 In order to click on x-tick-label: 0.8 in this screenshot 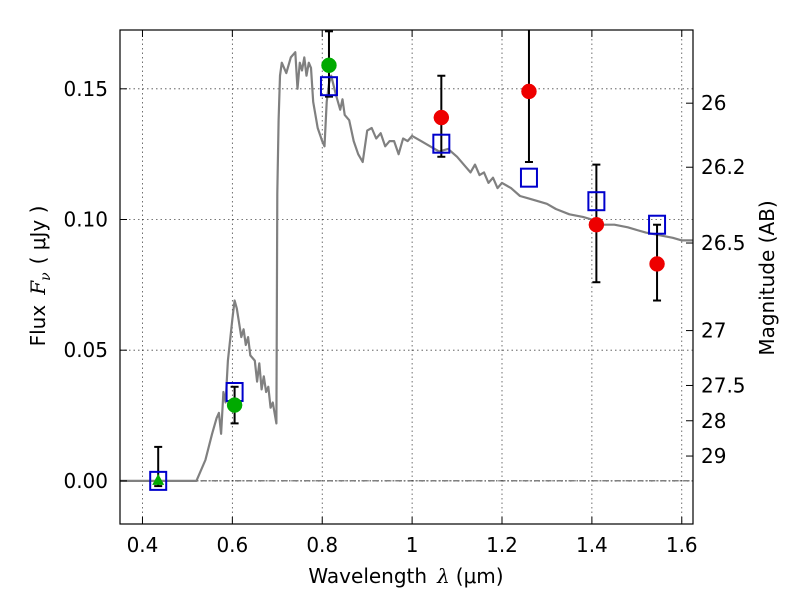, I will do `click(322, 545)`.